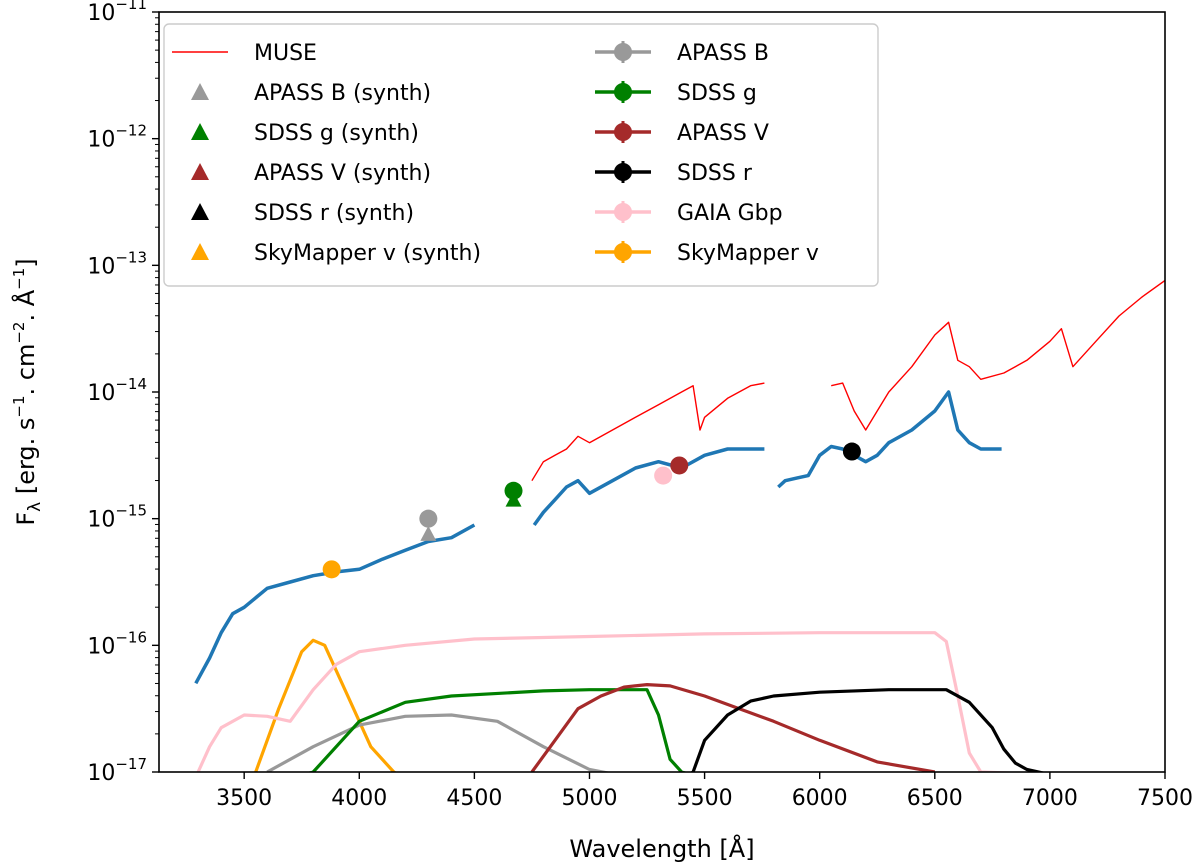  I want to click on legend-item-sdss-g-synth: SDSS g (synth), so click(305, 133).